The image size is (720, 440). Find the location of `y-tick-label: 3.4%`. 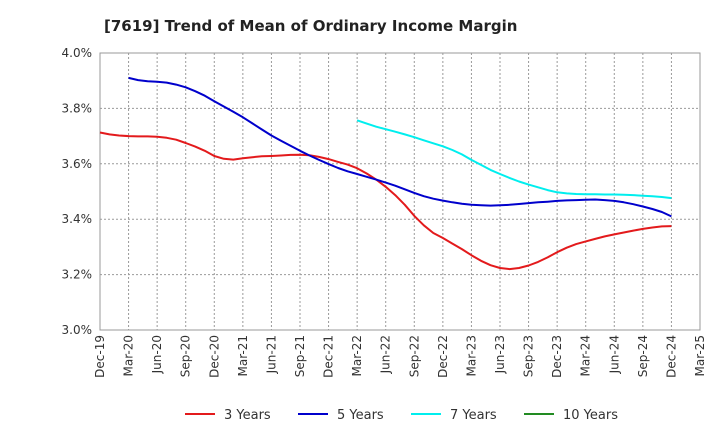

y-tick-label: 3.4% is located at coordinates (77, 219).